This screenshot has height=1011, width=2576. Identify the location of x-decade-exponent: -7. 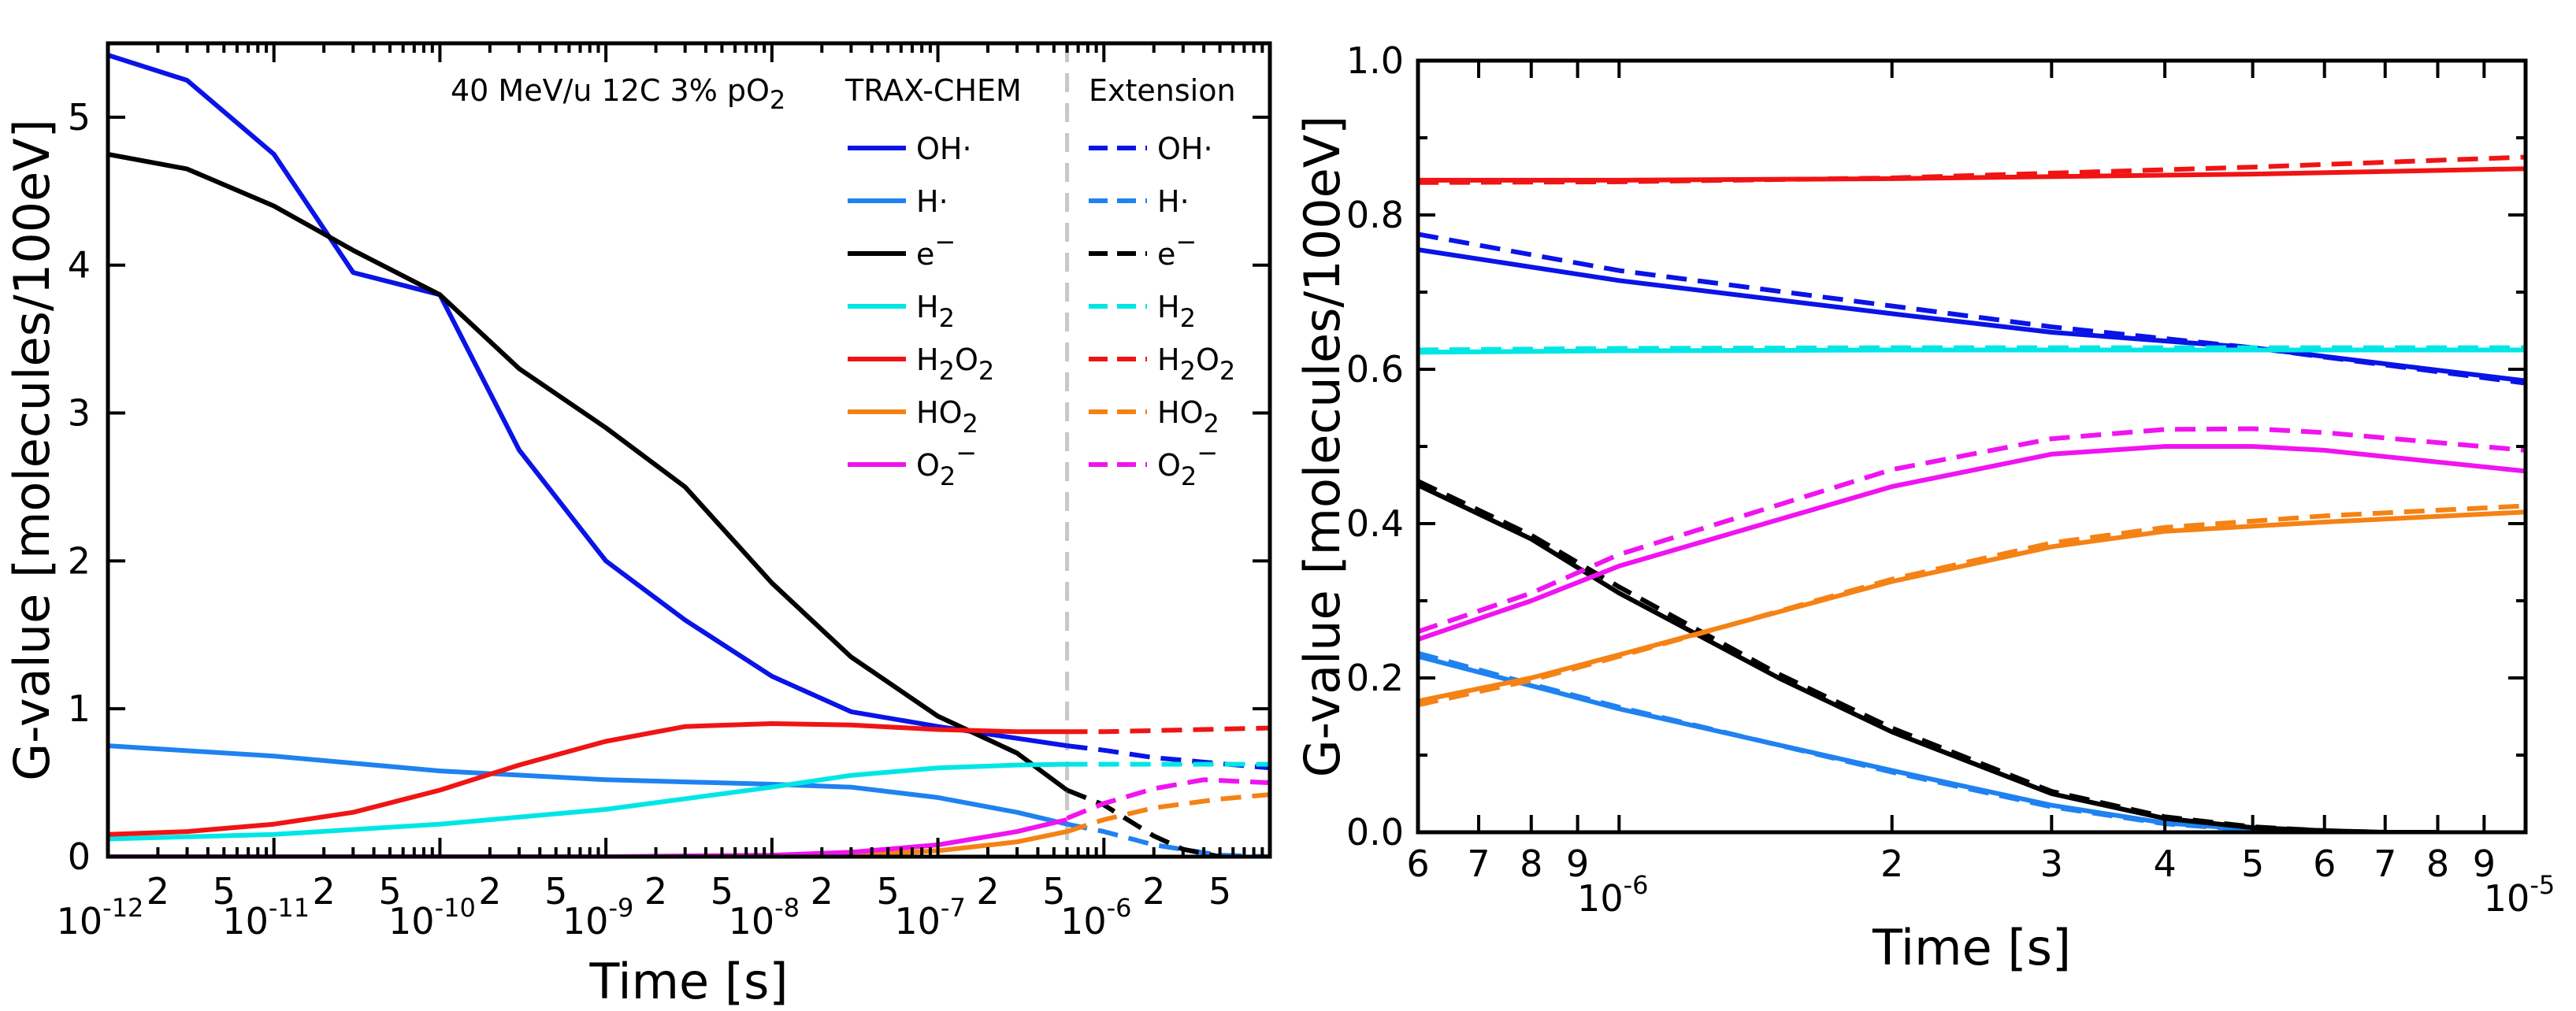
(953, 908).